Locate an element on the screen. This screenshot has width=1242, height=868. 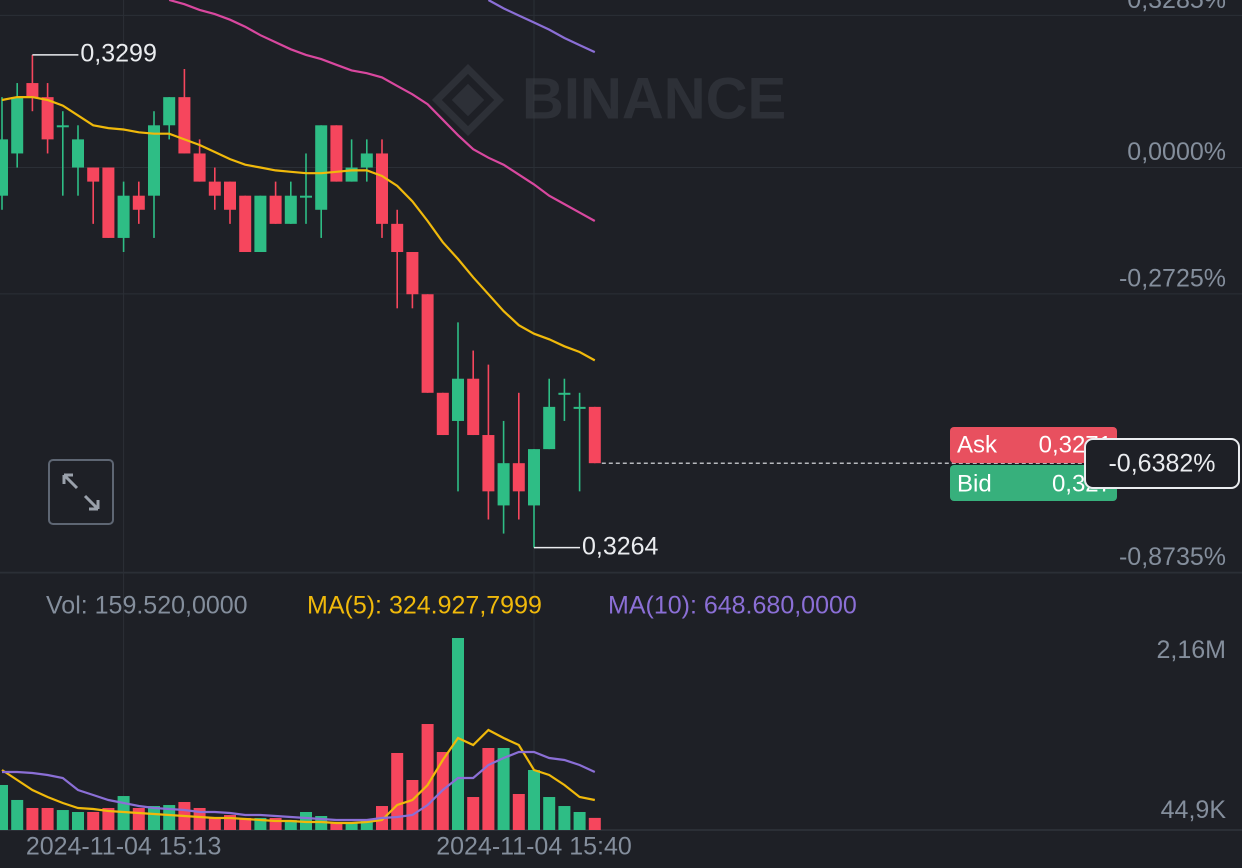
expand-button is located at coordinates (81, 492).